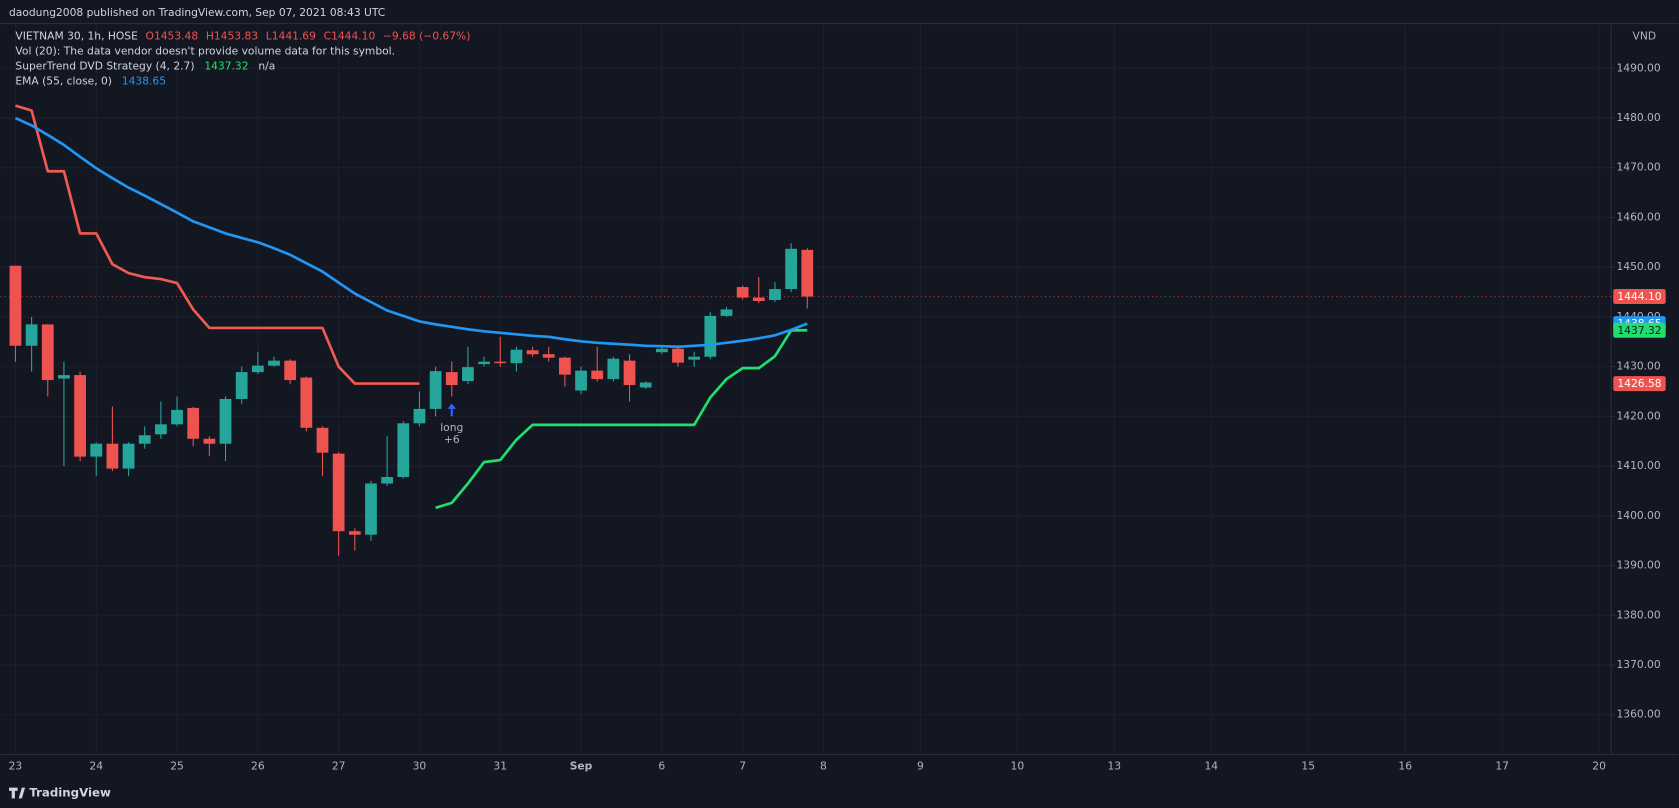  What do you see at coordinates (1638, 67) in the screenshot?
I see `y-tick-label: 1490.00` at bounding box center [1638, 67].